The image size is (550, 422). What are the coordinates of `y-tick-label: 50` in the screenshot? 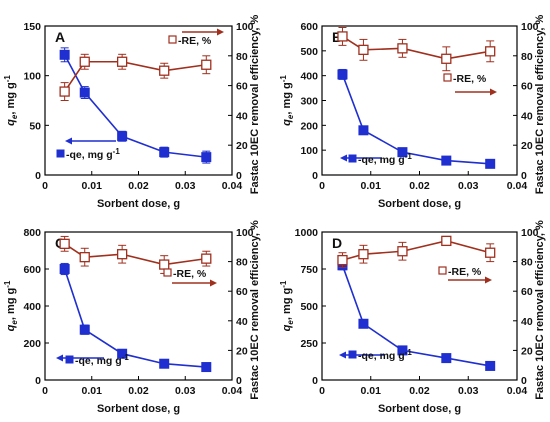 It's located at (35, 126).